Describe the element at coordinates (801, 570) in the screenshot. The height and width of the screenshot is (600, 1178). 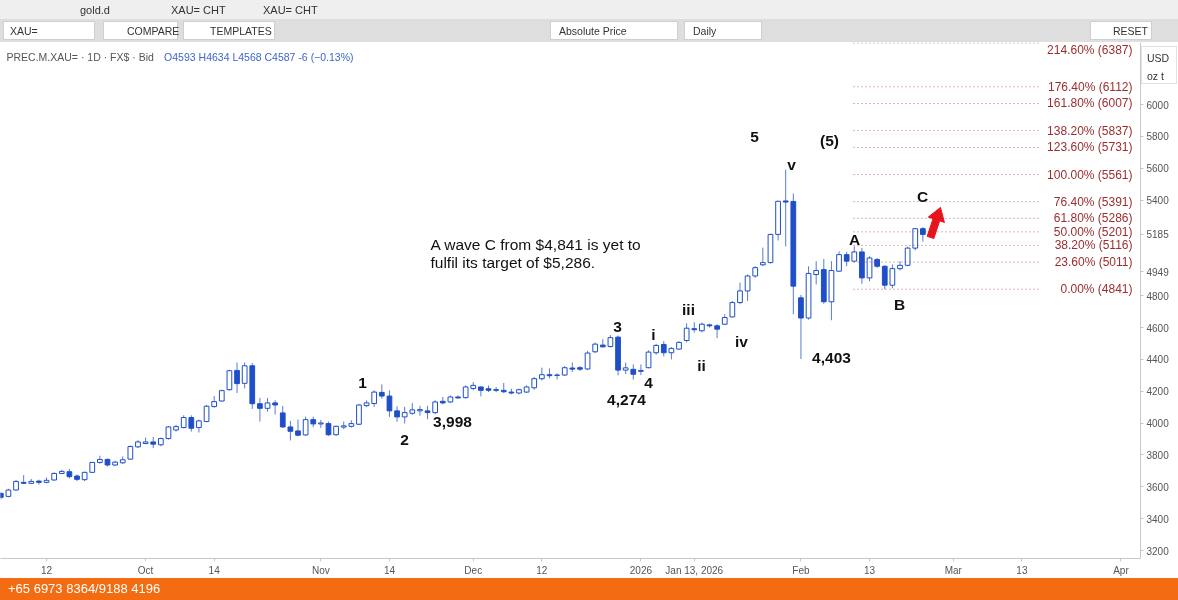
I see `x-tick-label: Feb` at that location.